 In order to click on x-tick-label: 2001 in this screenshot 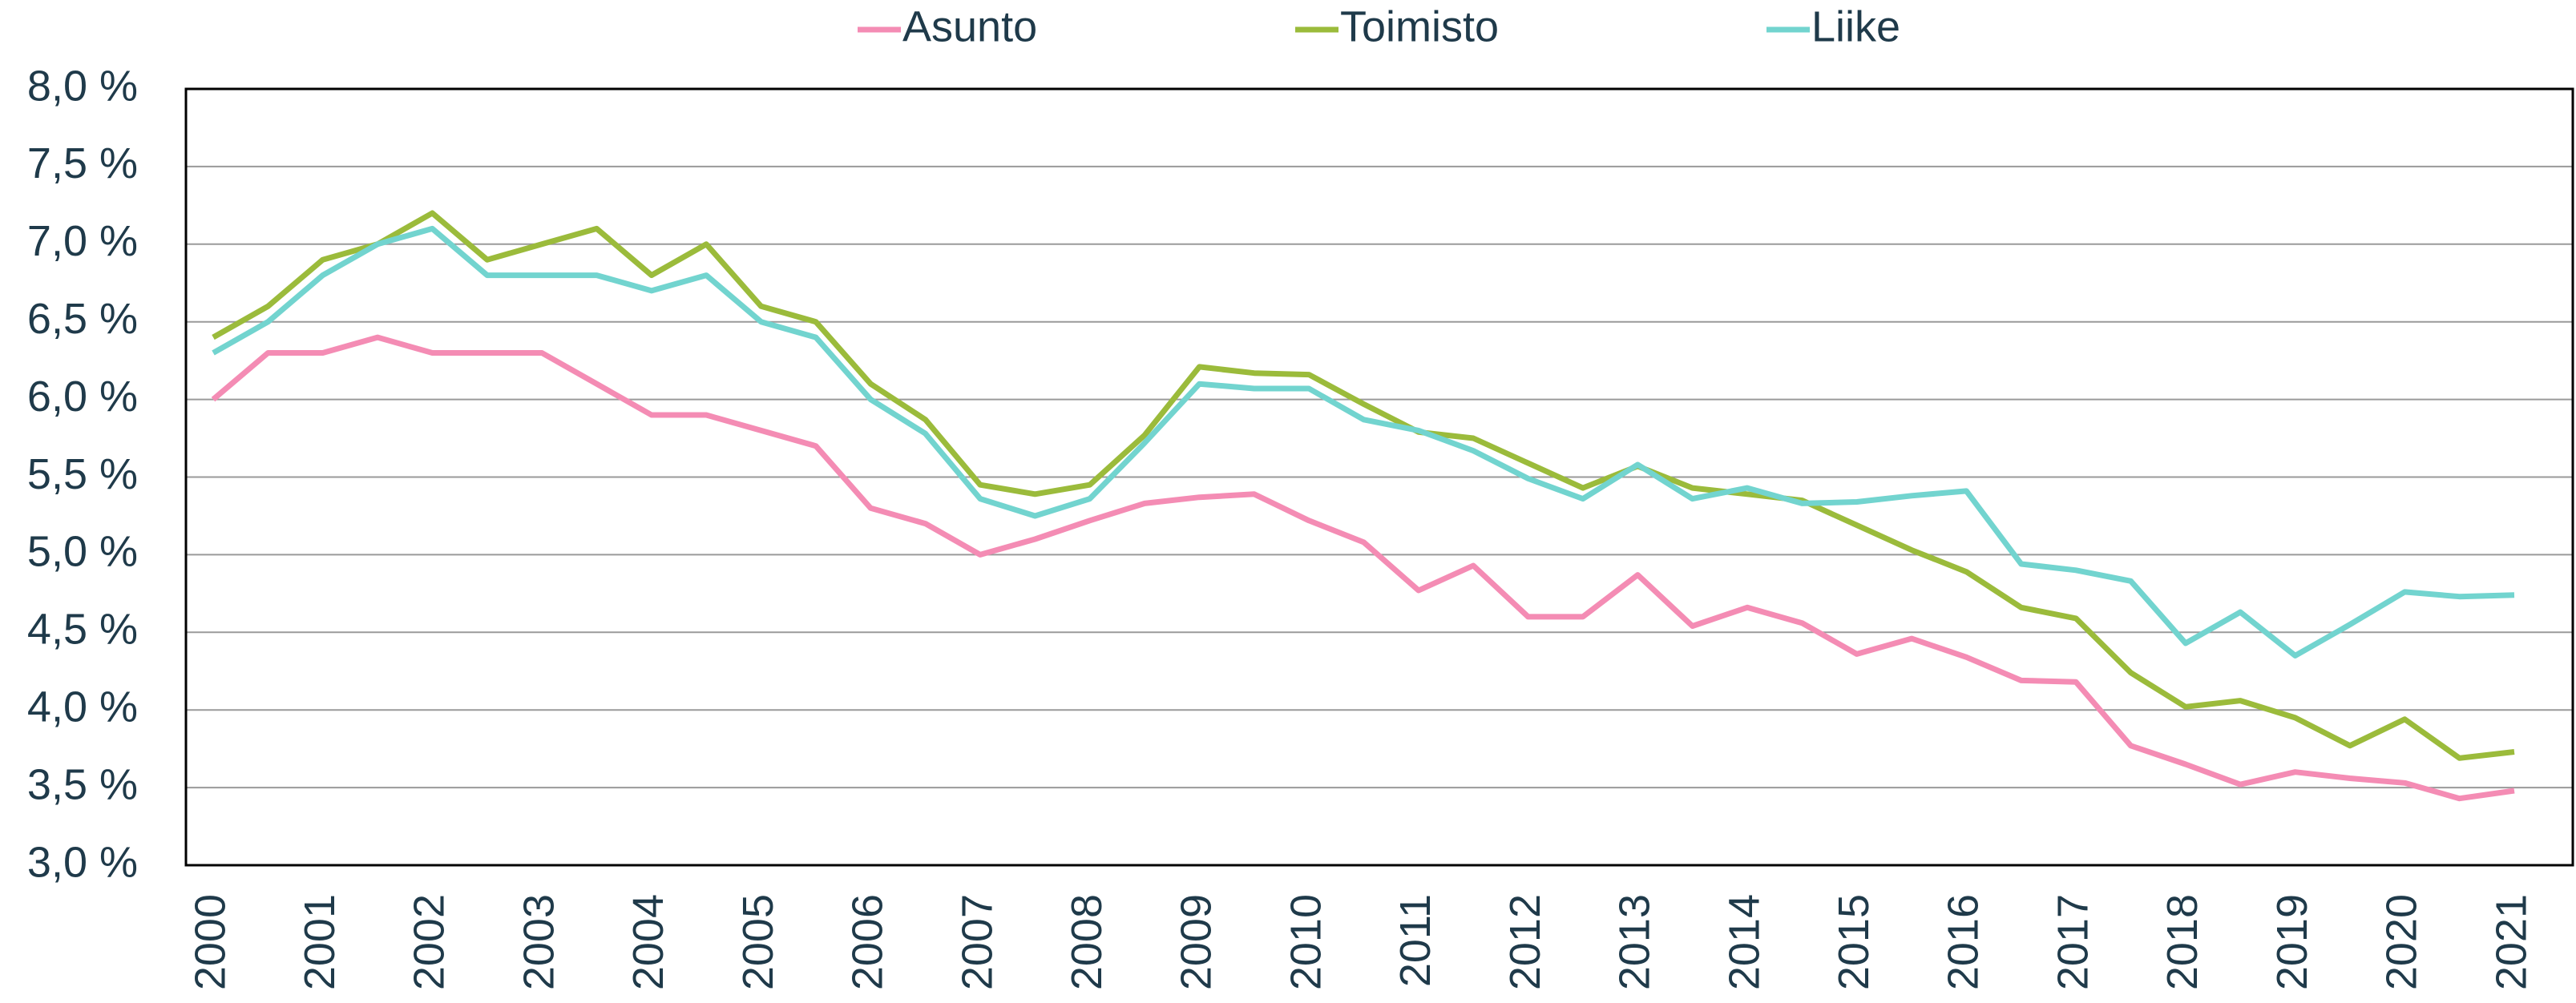, I will do `click(320, 942)`.